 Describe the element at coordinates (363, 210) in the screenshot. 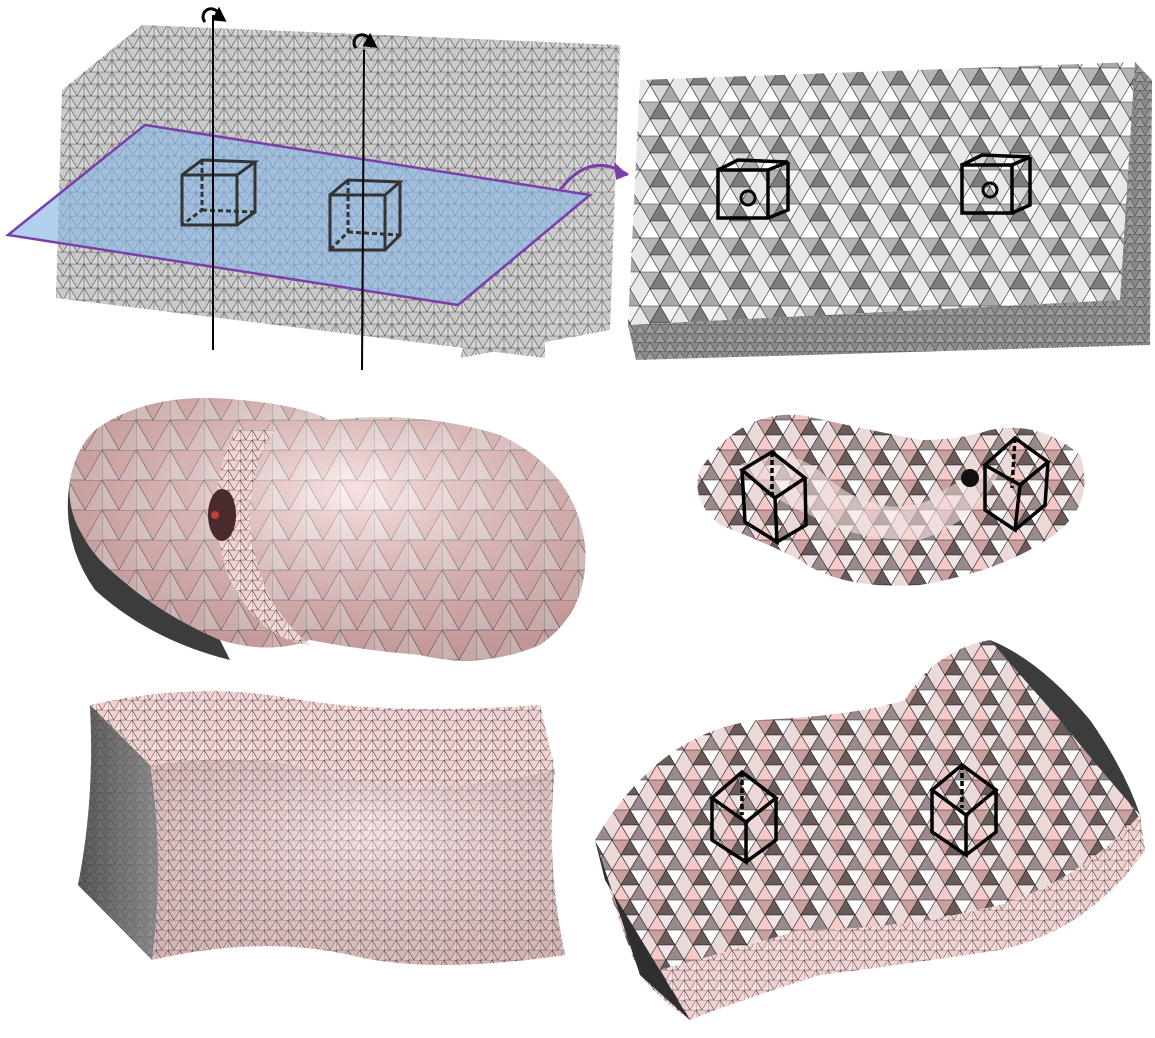

I see `rotation-axis-right` at that location.